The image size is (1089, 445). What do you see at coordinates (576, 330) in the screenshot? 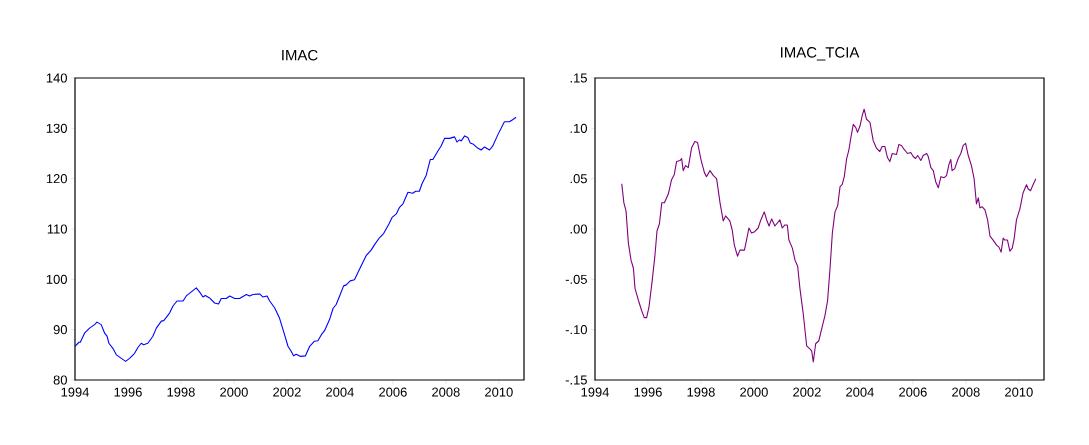
I see `y-tick-label: -.10` at bounding box center [576, 330].